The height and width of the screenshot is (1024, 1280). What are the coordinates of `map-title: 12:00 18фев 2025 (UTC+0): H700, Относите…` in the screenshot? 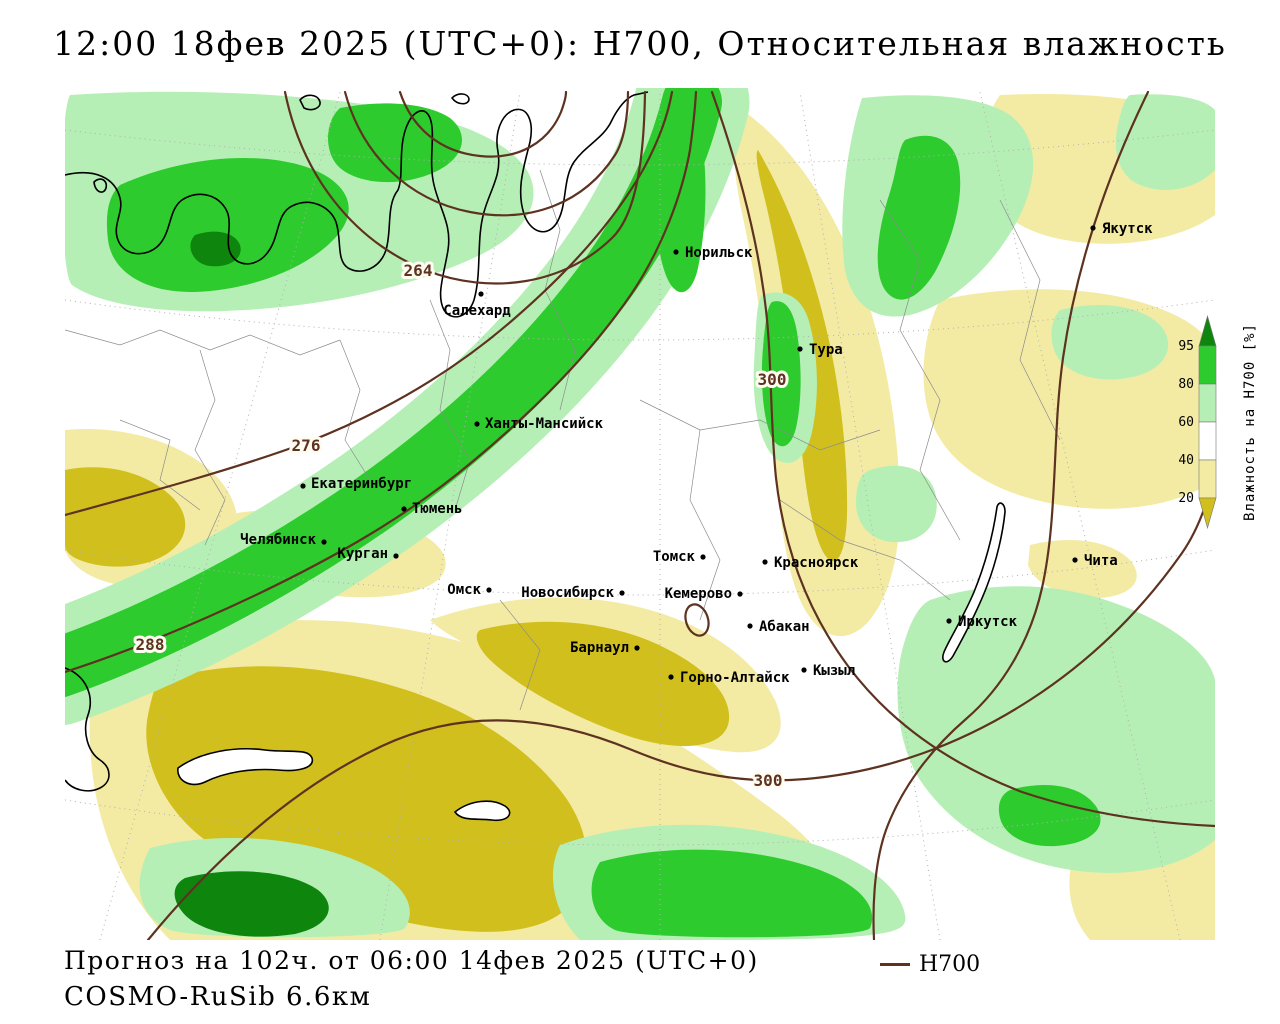 It's located at (640, 43).